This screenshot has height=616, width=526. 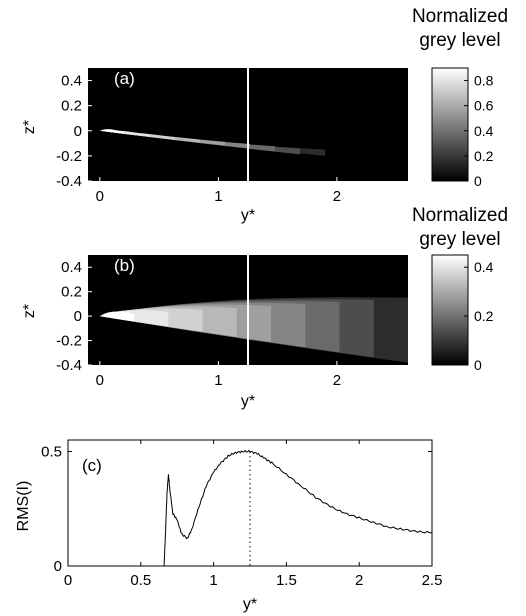 What do you see at coordinates (29, 311) in the screenshot?
I see `panel-b-y-axis-label: z*` at bounding box center [29, 311].